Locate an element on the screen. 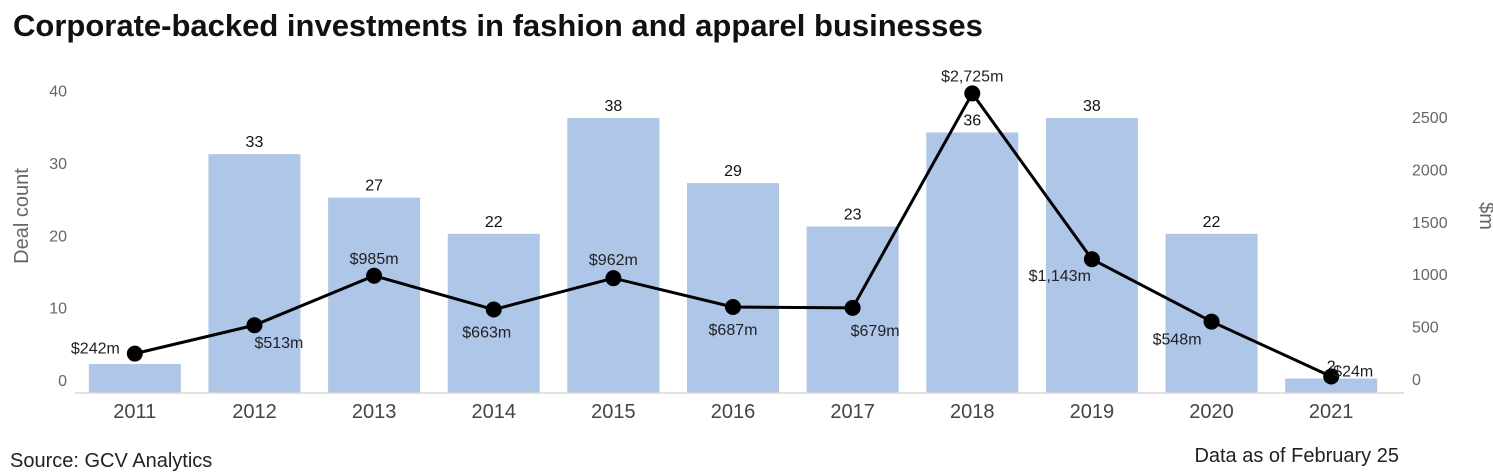 The width and height of the screenshot is (1493, 476). line-point-2015 is located at coordinates (613, 278).